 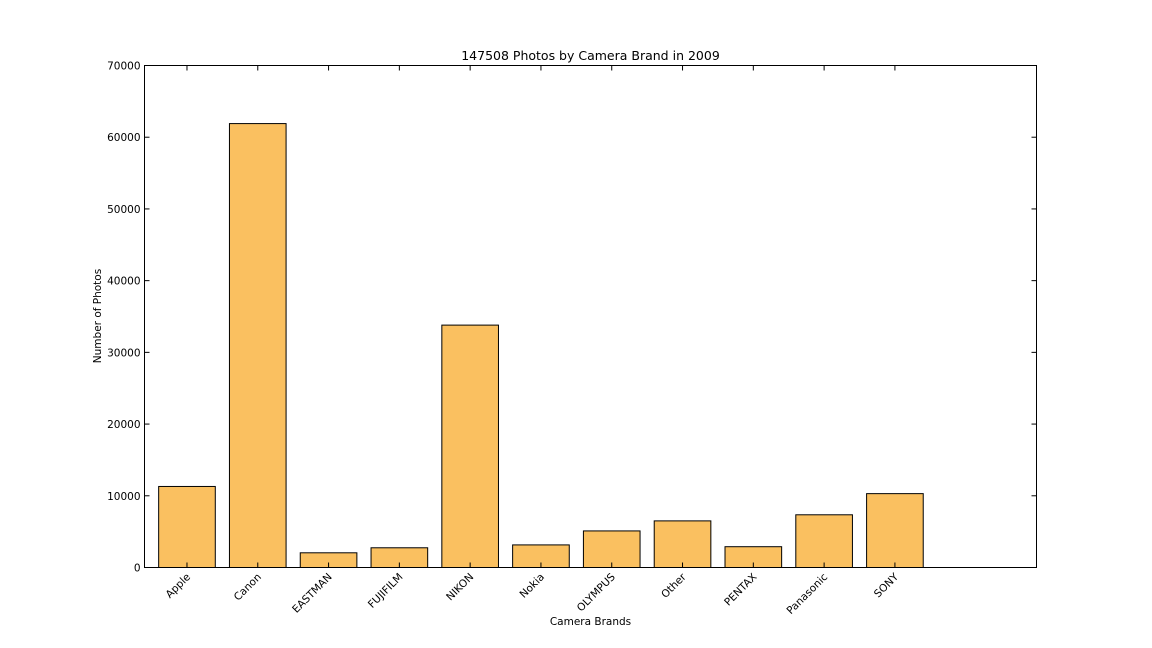 What do you see at coordinates (123, 67) in the screenshot?
I see `y-tick-label-70000: 70000` at bounding box center [123, 67].